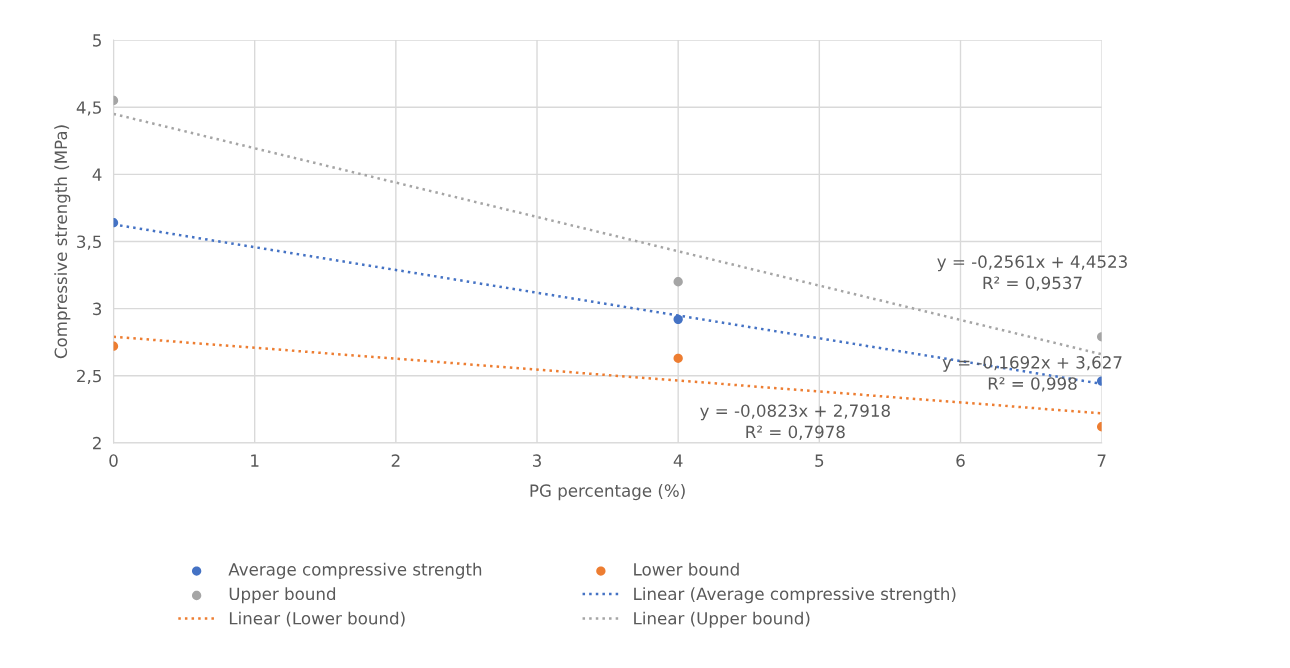 The width and height of the screenshot is (1290, 668). I want to click on y-tick-label: 3,5, so click(89, 242).